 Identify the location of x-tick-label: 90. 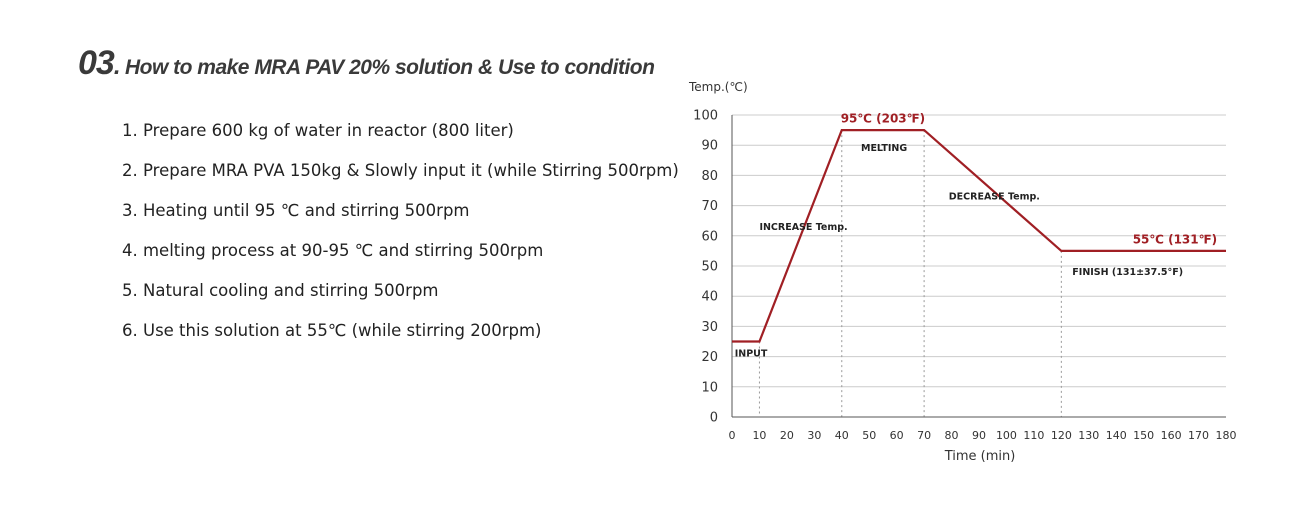
(979, 435).